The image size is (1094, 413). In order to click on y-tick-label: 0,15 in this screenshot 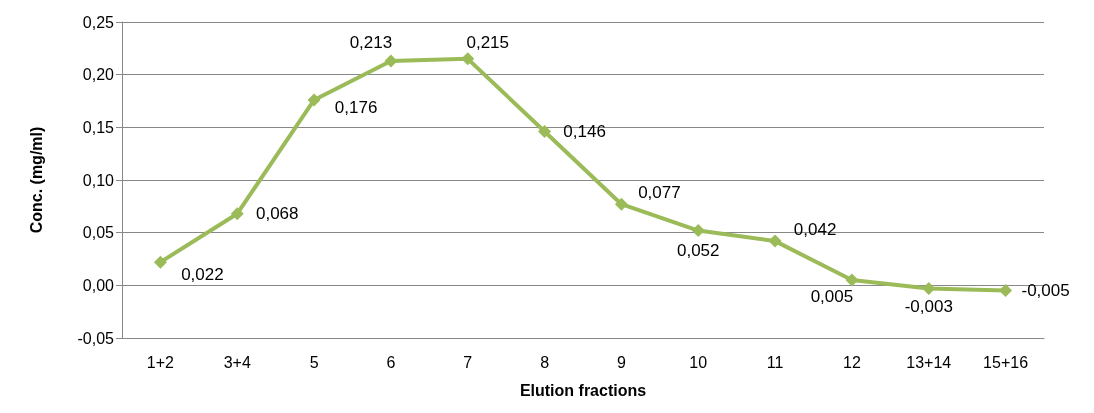, I will do `click(98, 127)`.